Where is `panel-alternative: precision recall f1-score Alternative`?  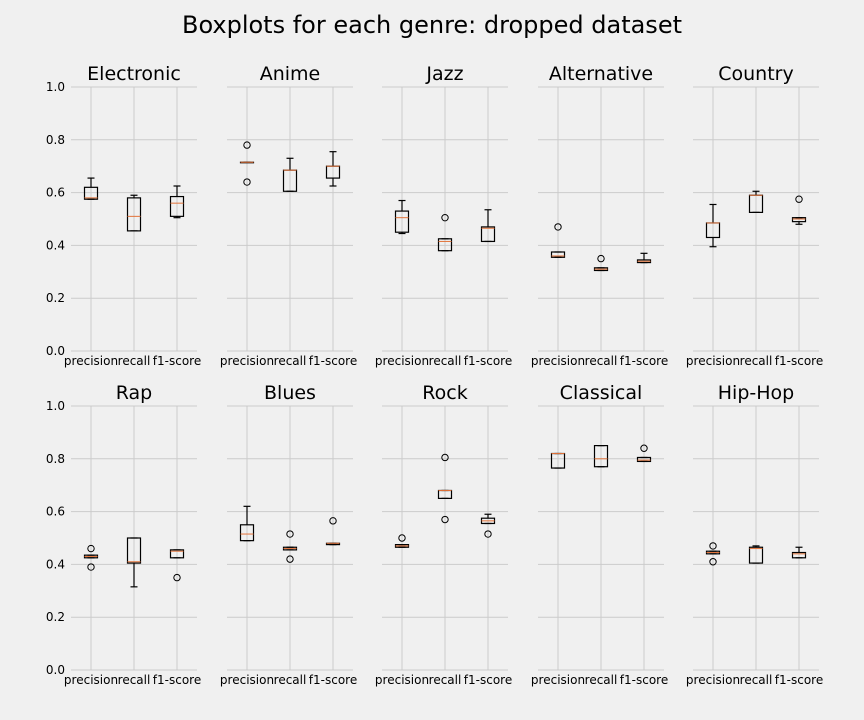 panel-alternative: precision recall f1-score Alternative is located at coordinates (599, 215).